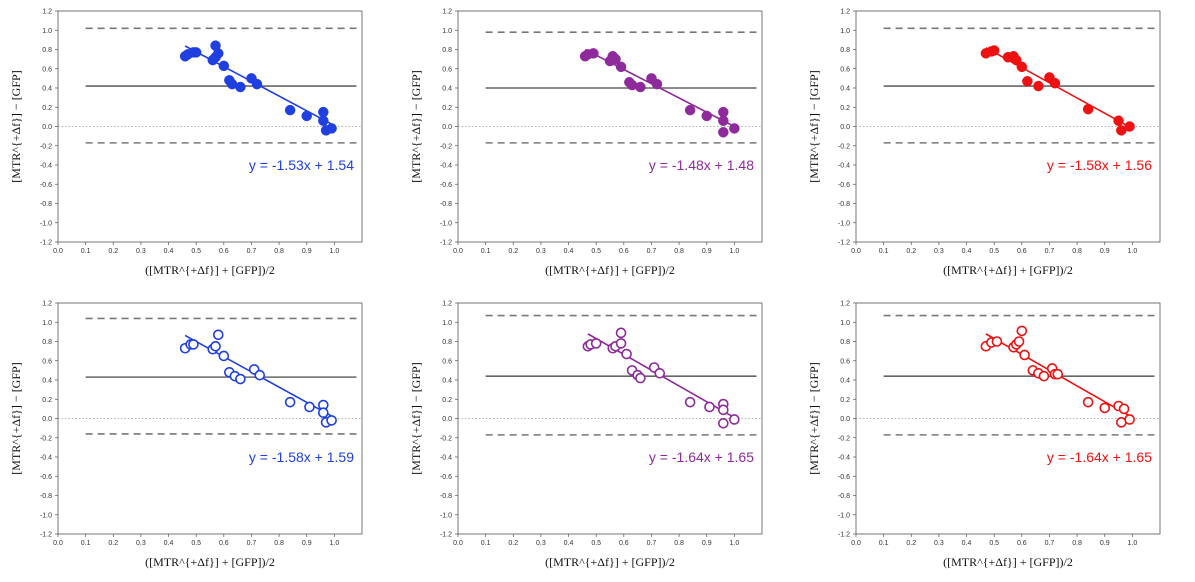 The image size is (1195, 582). I want to click on regression-equation: y = -1.53x + 1.54, so click(301, 165).